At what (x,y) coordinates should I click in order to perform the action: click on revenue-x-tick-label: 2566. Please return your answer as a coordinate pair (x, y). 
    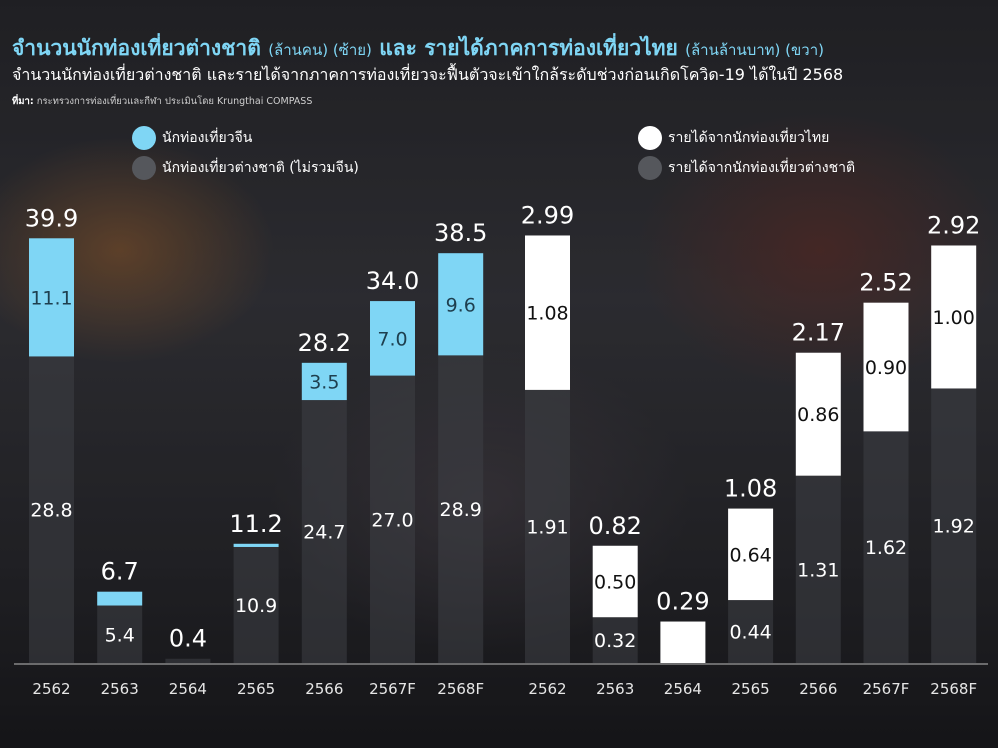
    Looking at the image, I should click on (818, 689).